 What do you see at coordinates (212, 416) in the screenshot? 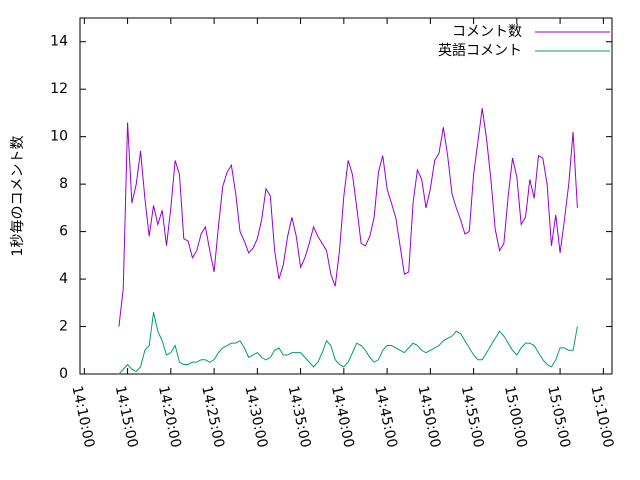
I see `x-tick-label: 14:25:00` at bounding box center [212, 416].